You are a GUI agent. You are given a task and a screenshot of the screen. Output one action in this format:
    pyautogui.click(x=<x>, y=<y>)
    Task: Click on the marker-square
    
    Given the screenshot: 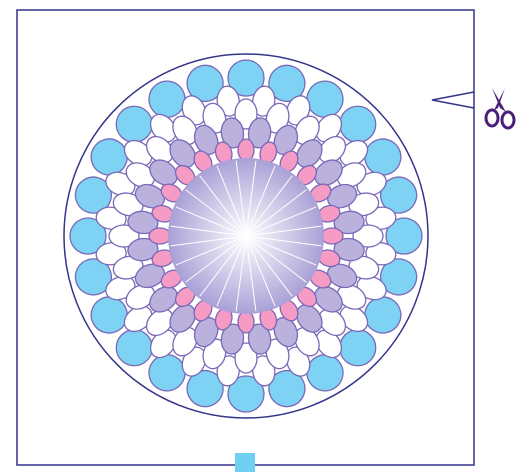 What is the action you would take?
    pyautogui.click(x=245, y=462)
    